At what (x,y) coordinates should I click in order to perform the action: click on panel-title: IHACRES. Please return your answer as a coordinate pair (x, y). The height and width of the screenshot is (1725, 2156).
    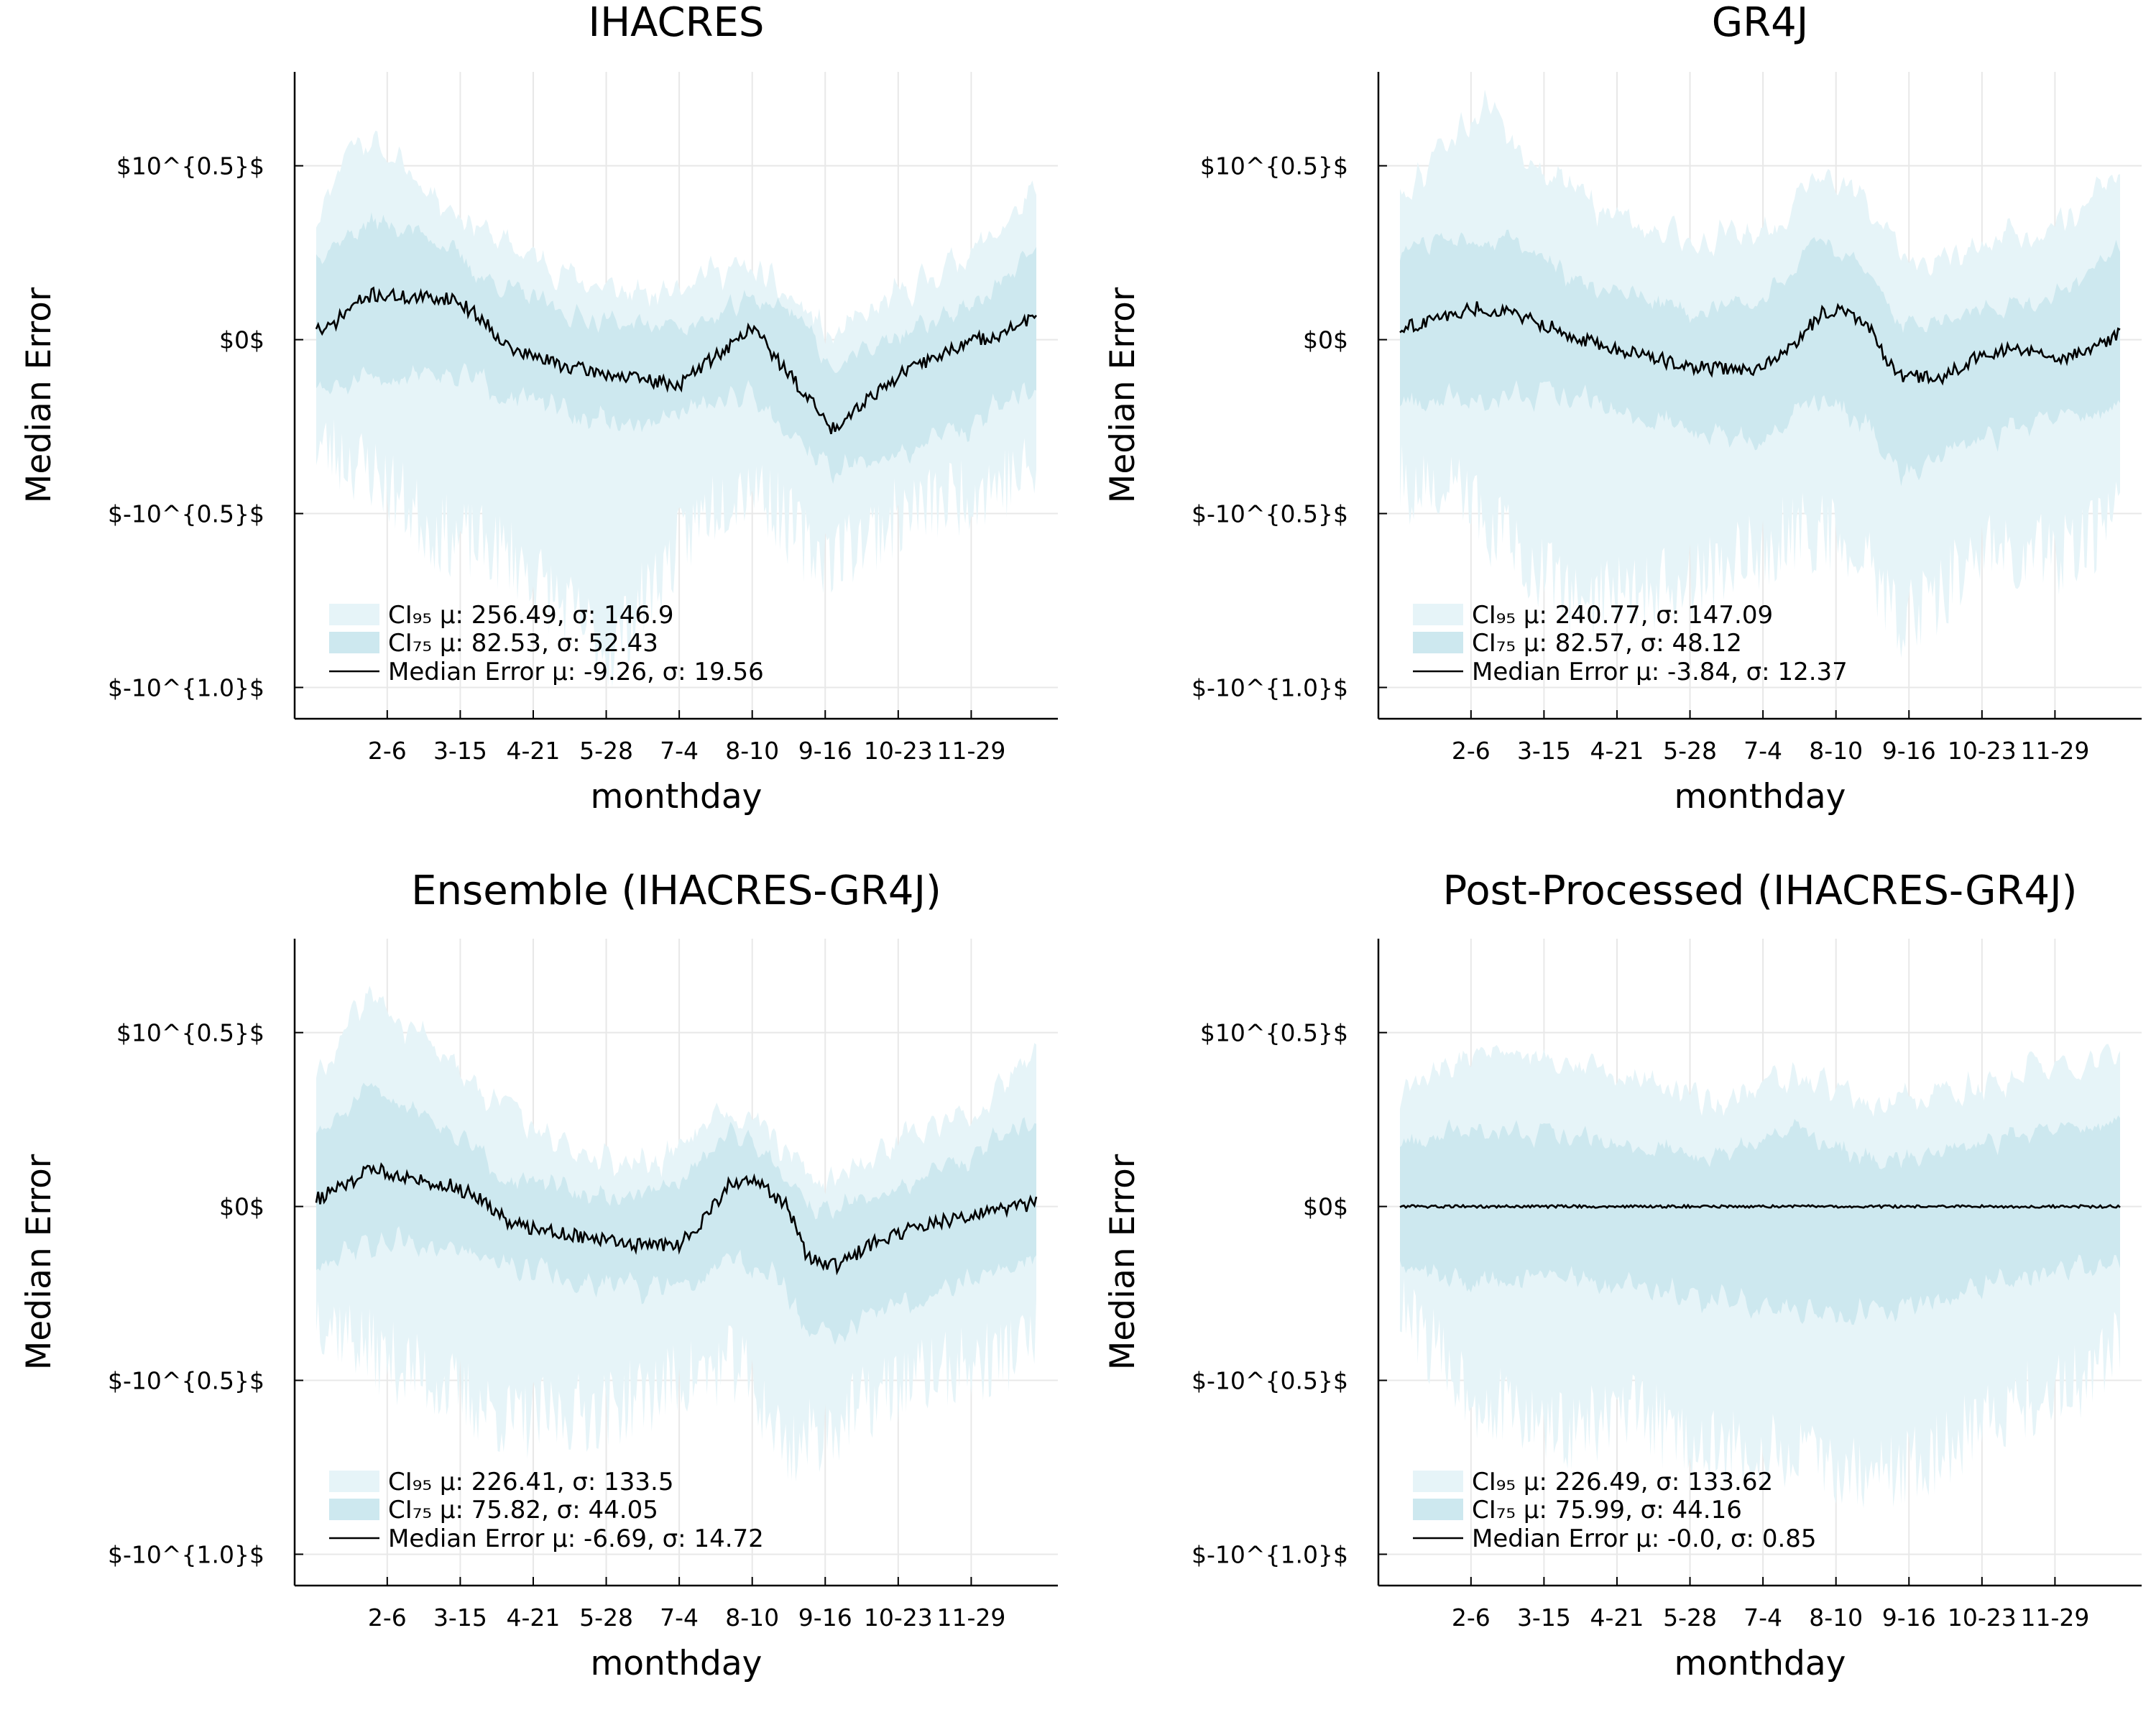
    Looking at the image, I should click on (677, 23).